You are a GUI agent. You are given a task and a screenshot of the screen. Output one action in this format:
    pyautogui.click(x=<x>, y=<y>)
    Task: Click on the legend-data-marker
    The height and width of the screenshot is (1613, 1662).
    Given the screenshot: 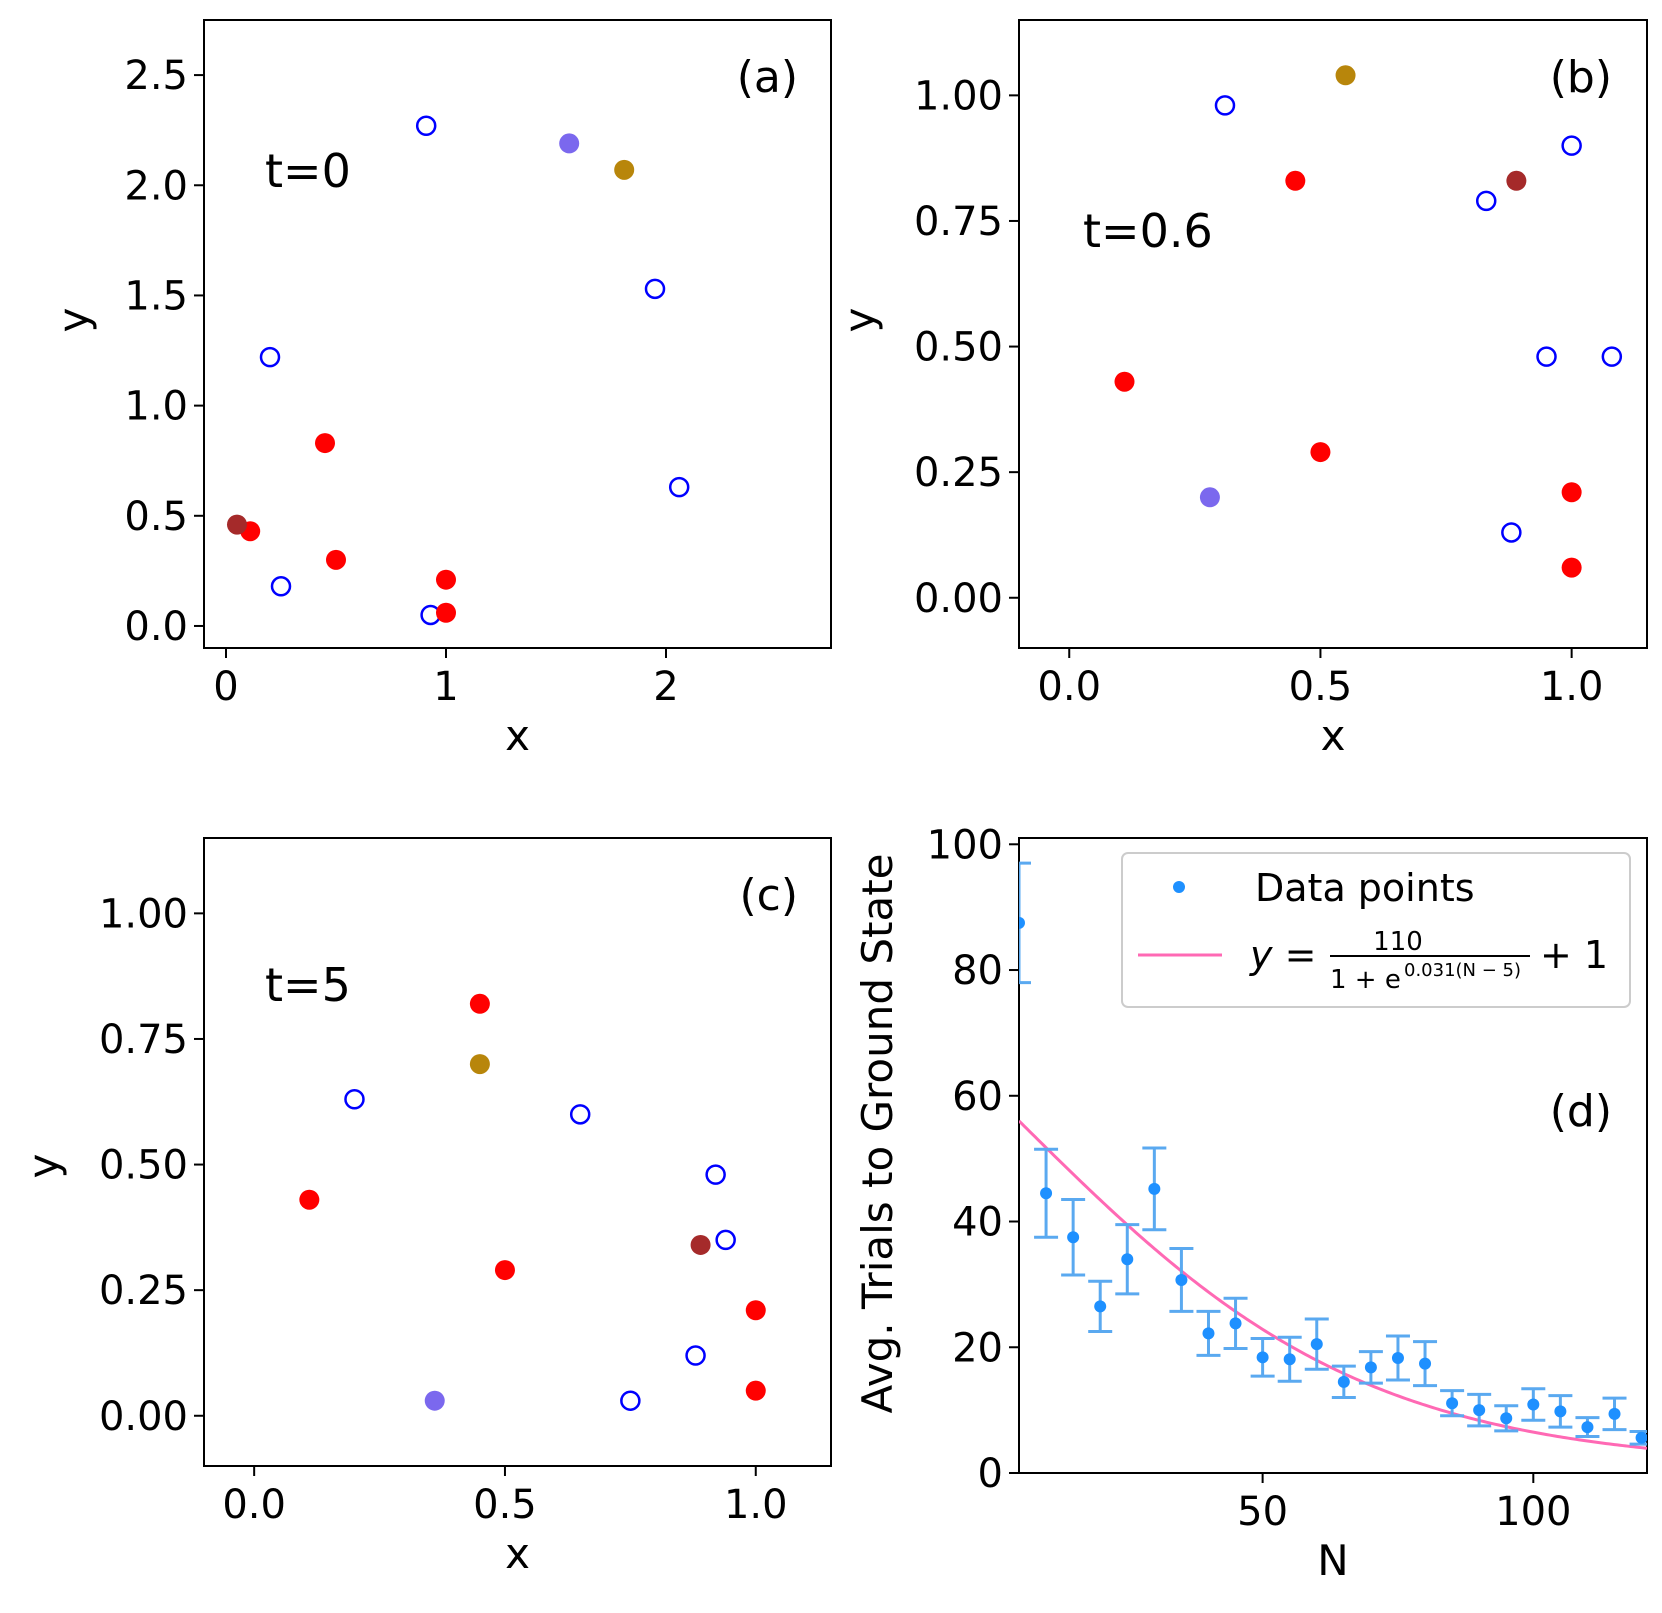 What is the action you would take?
    pyautogui.click(x=1179, y=887)
    